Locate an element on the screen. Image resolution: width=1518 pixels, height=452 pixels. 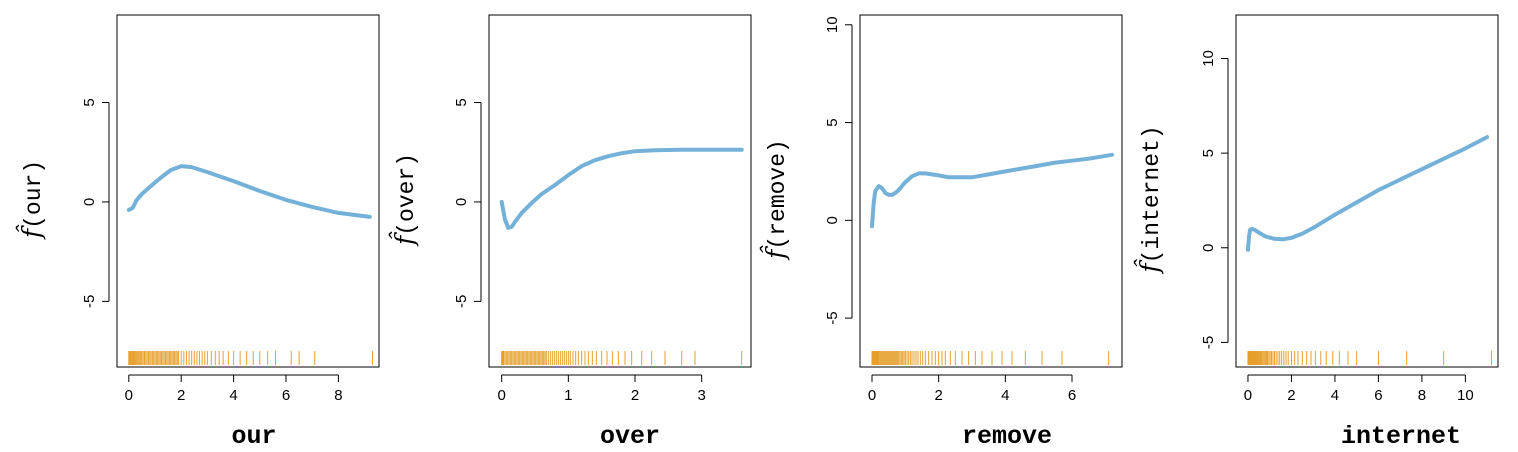
x-axis-title: over is located at coordinates (630, 436).